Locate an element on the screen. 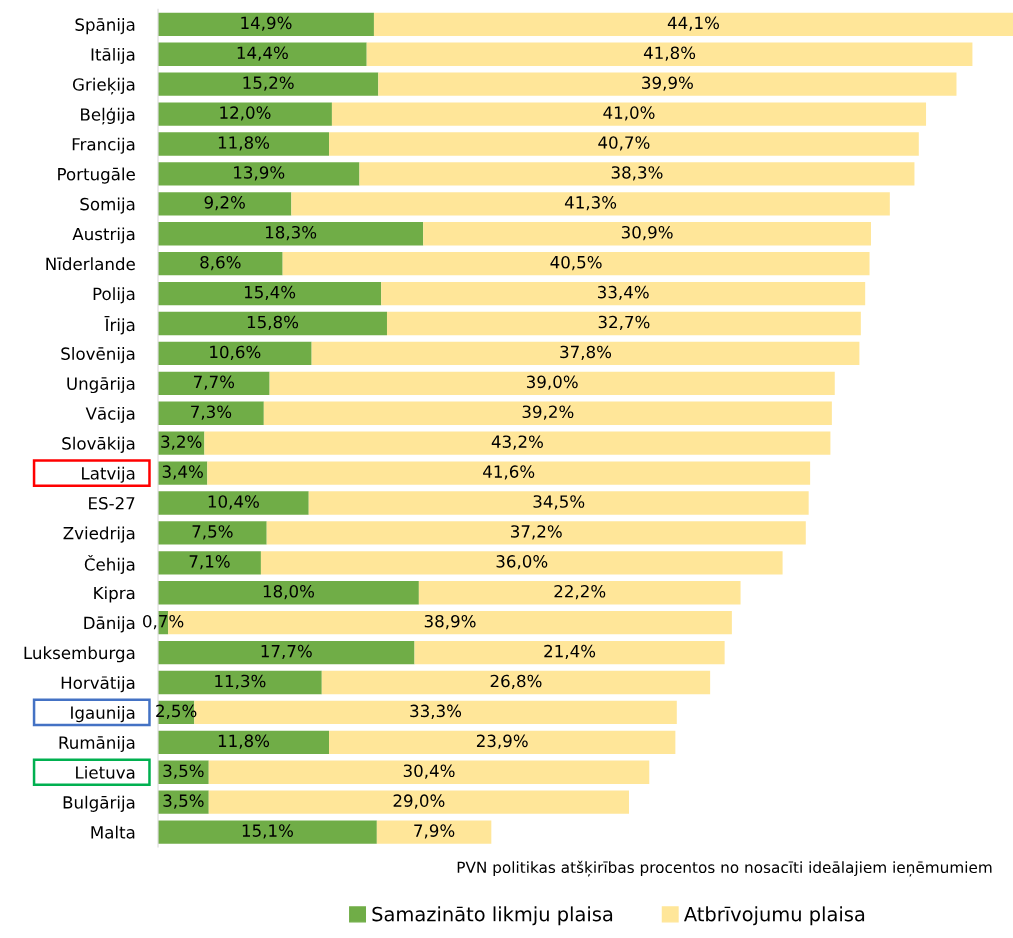  data-label: 3,2% is located at coordinates (181, 442).